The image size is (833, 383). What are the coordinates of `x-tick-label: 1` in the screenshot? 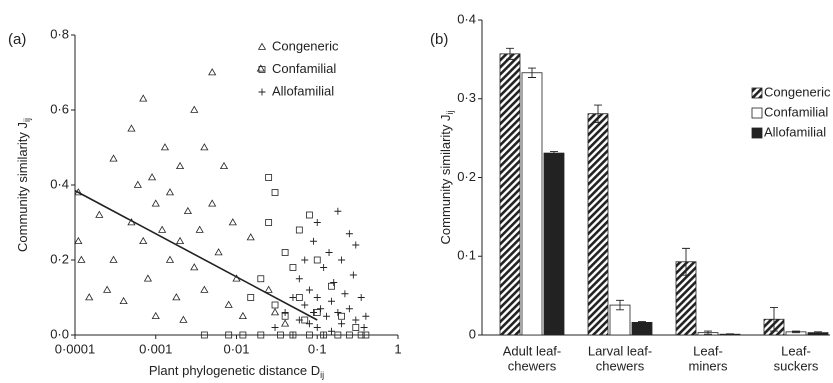 It's located at (397, 348).